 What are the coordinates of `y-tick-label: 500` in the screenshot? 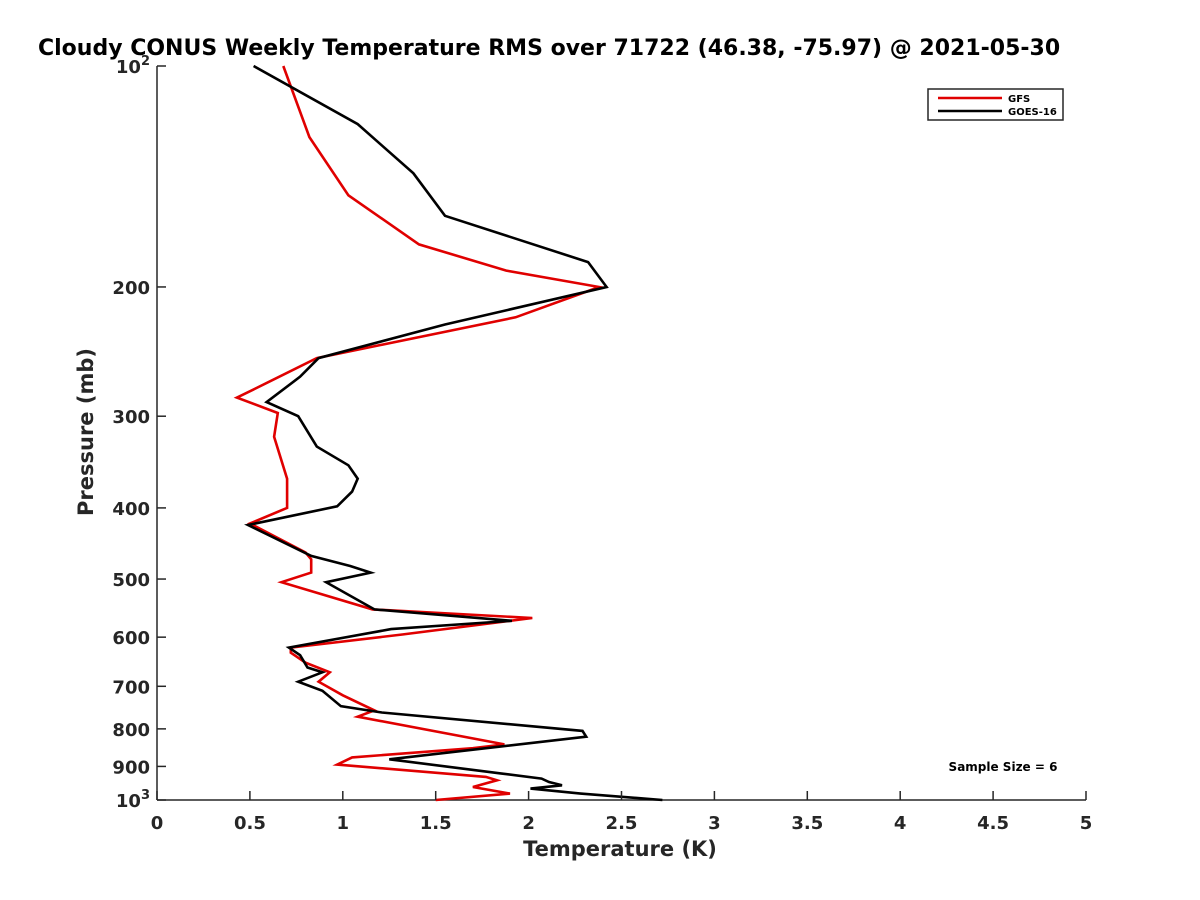 It's located at (131, 580).